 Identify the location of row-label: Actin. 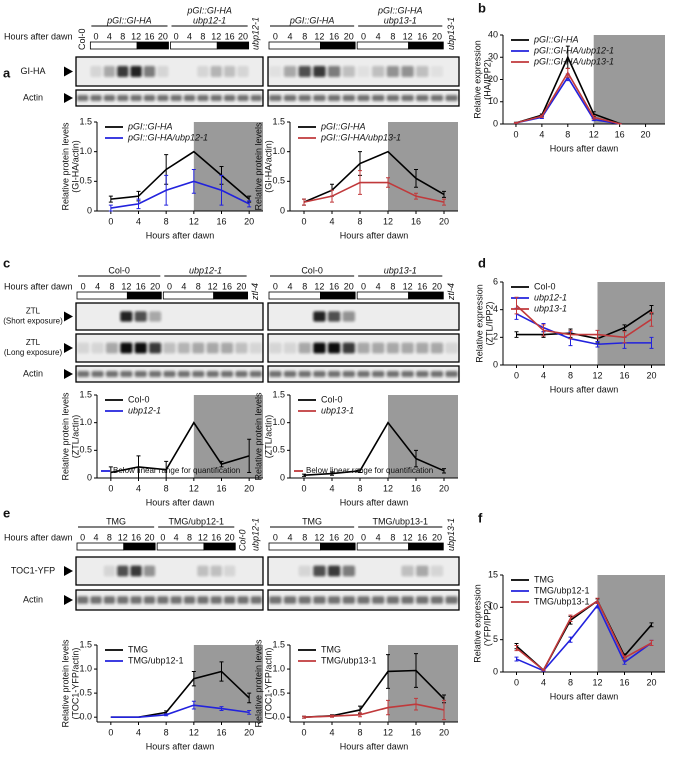
(33, 373).